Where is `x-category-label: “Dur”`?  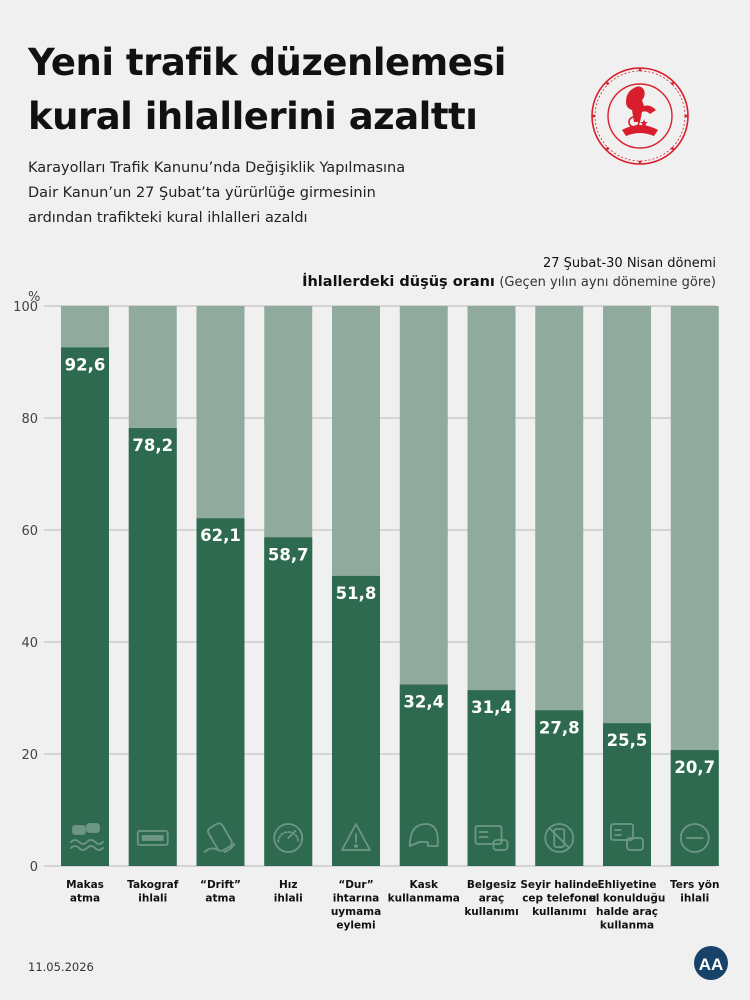
x-category-label: “Dur” is located at coordinates (355, 885).